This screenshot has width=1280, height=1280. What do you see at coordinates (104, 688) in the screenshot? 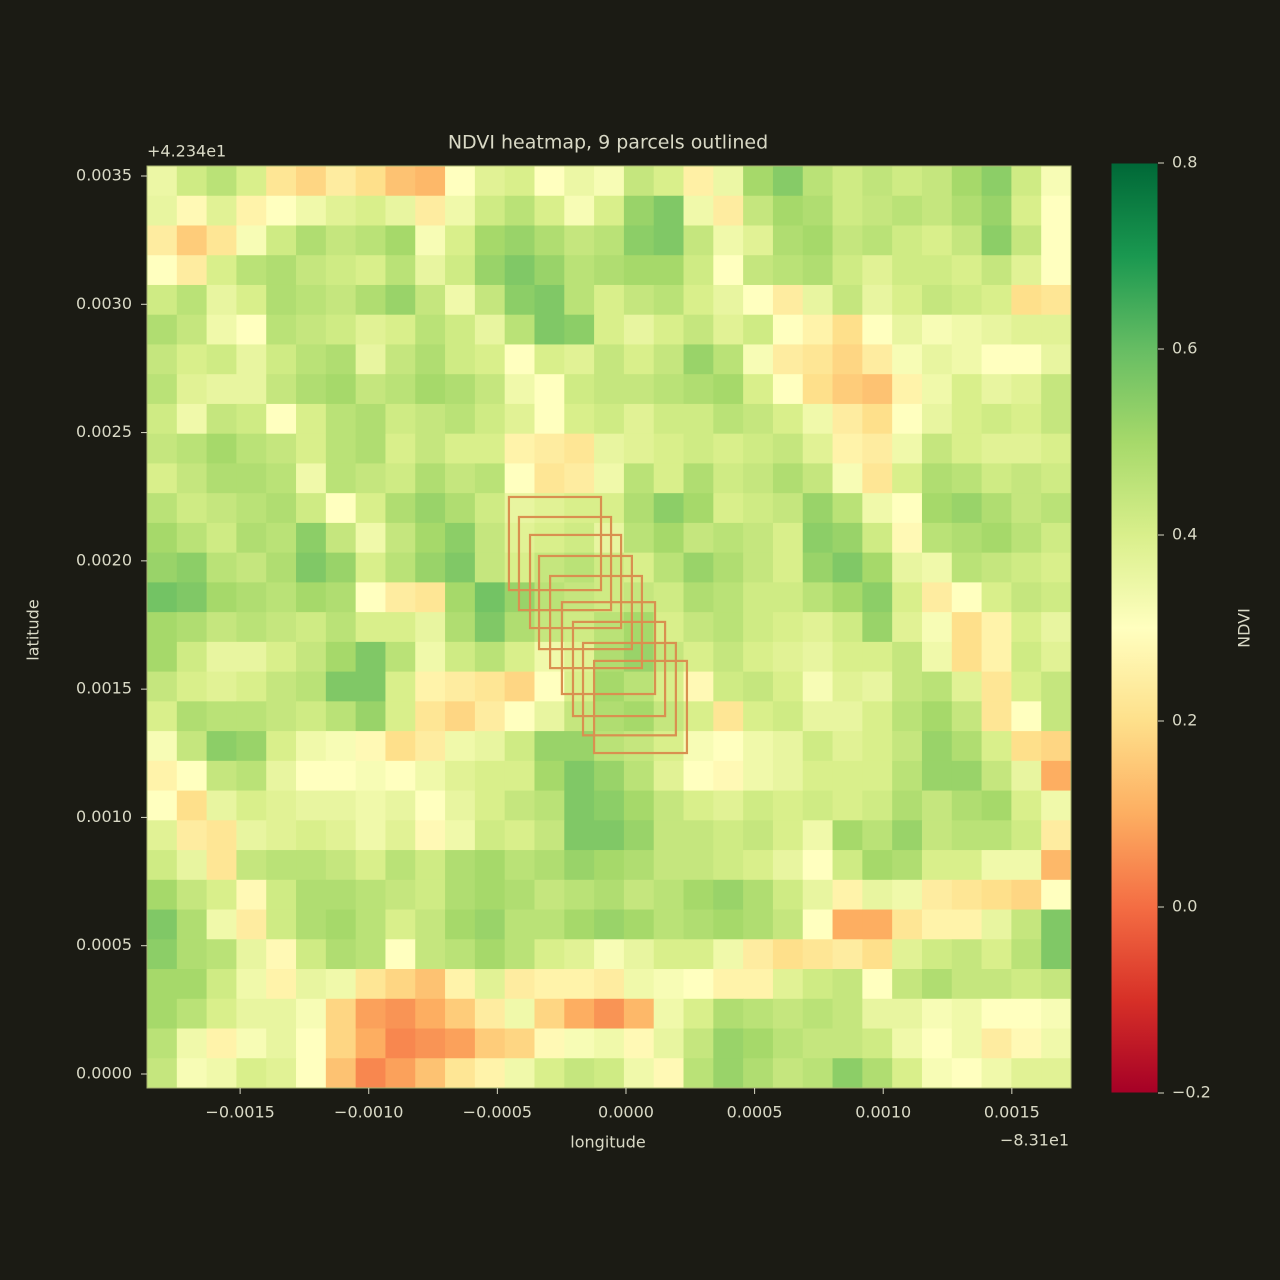
I see `y-tick-label: 0.0015` at bounding box center [104, 688].